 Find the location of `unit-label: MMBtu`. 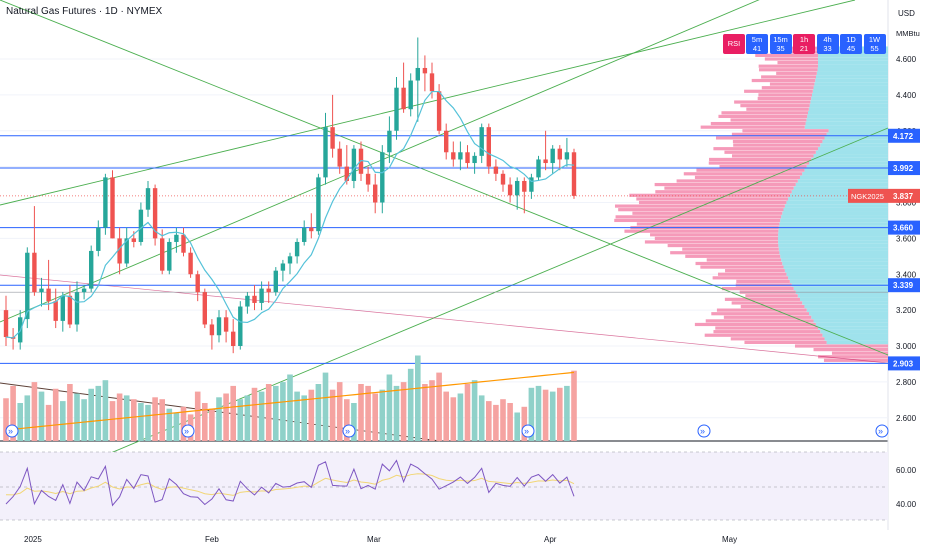

unit-label: MMBtu is located at coordinates (908, 33).